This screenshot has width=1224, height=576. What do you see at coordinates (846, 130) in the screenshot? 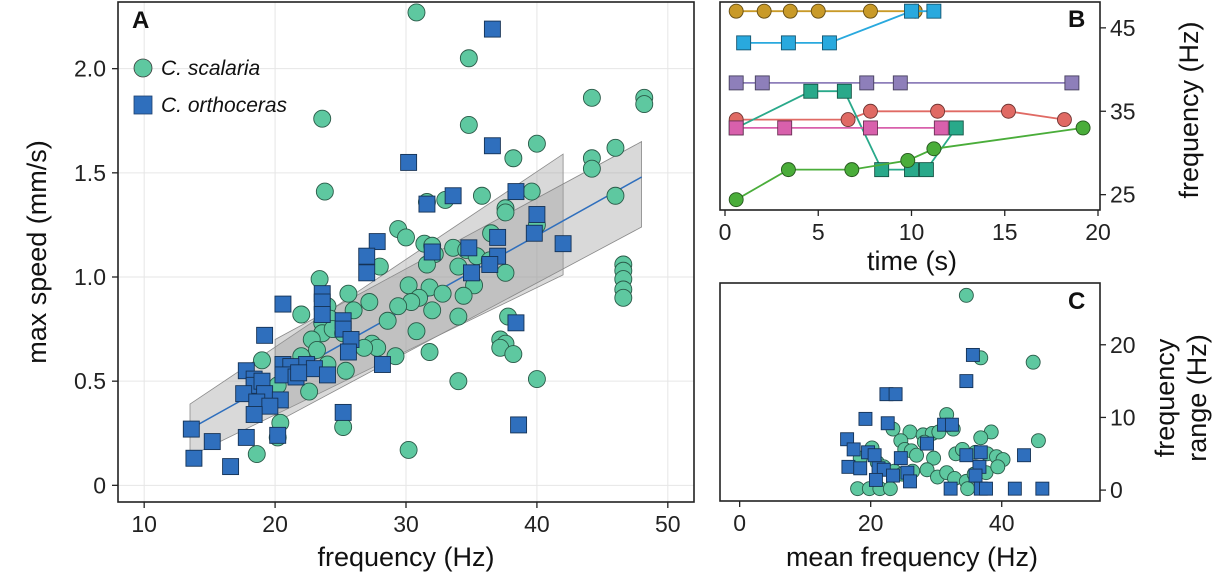
I see `series-line-s5` at bounding box center [846, 130].